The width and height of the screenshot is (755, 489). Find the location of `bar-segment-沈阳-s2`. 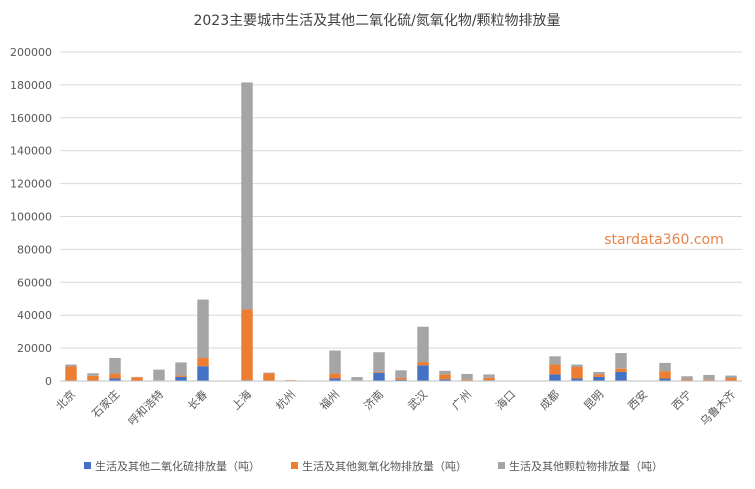

bar-segment-沈阳-s2 is located at coordinates (181, 376).